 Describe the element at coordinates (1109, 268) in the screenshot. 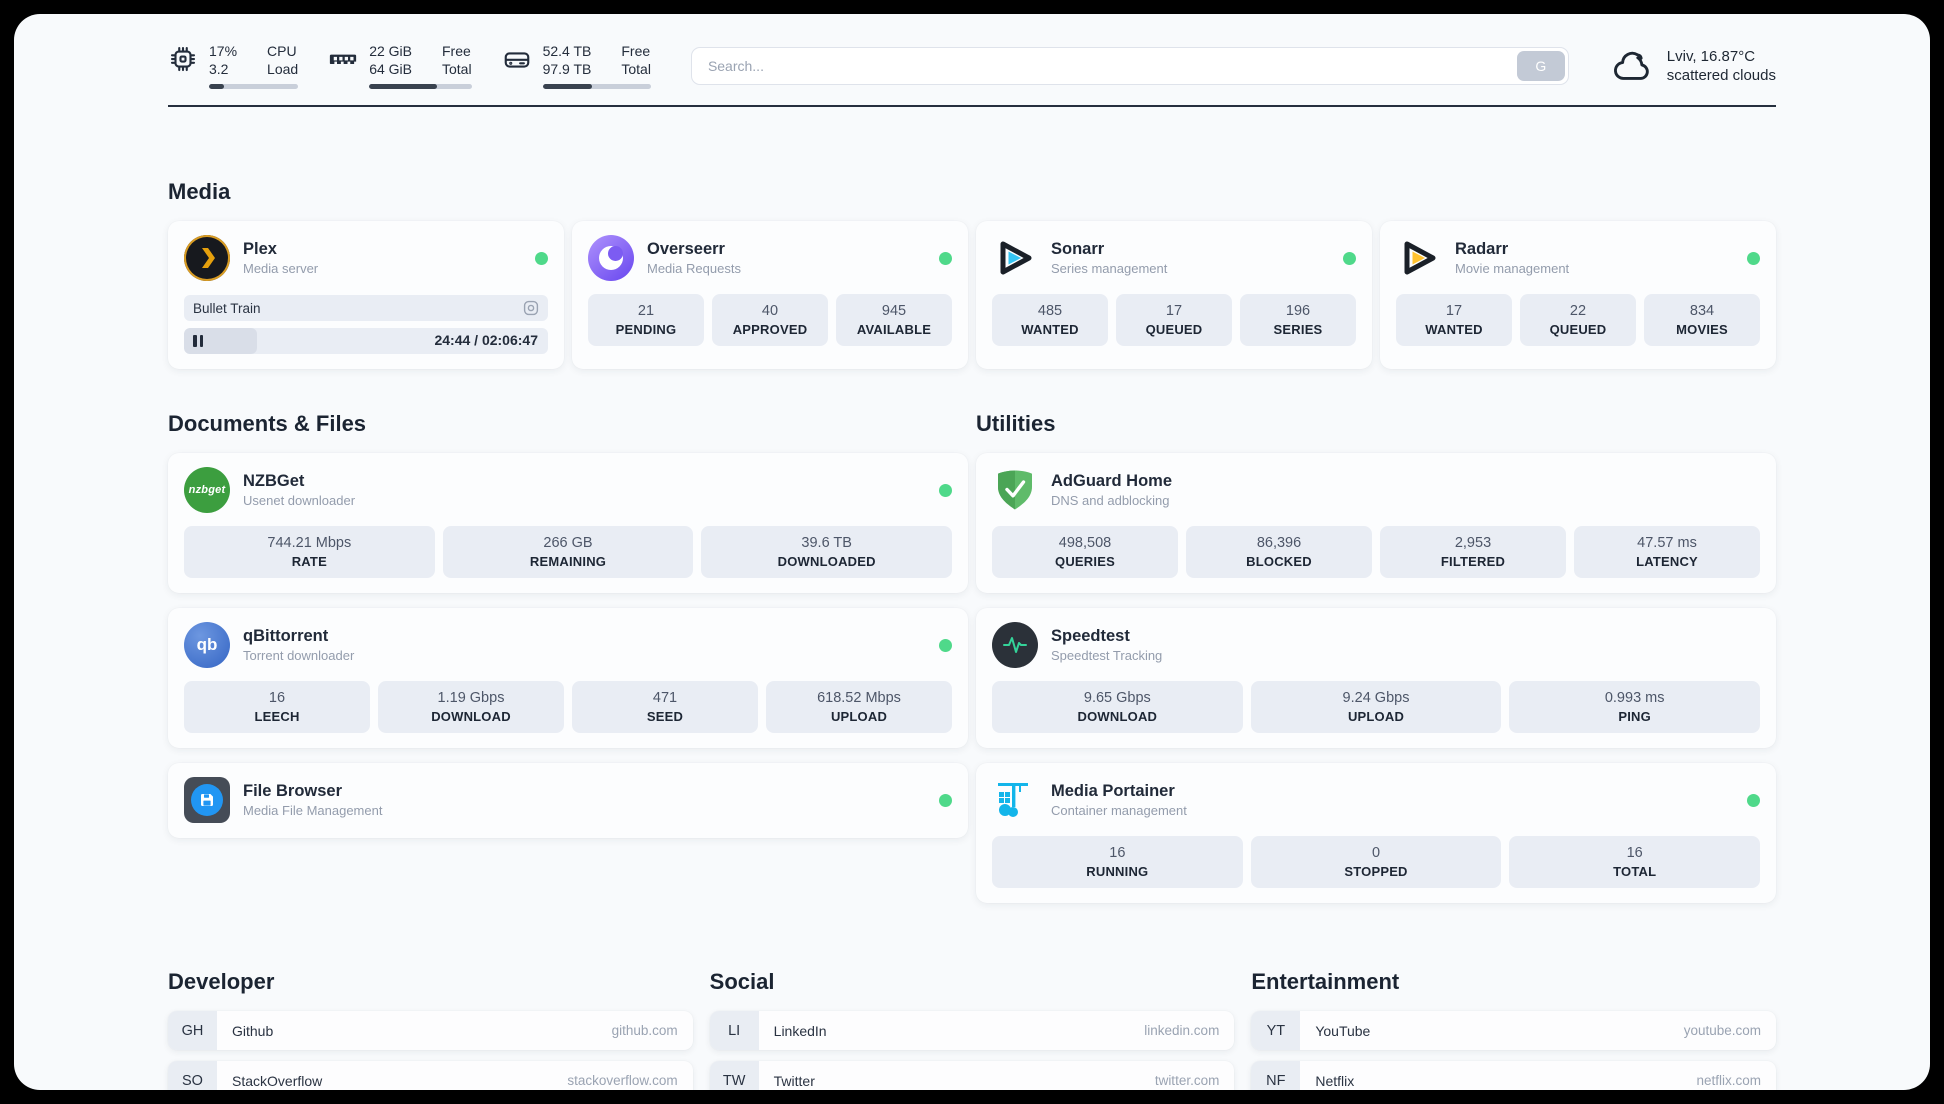

I see `app-desc: Series management` at that location.